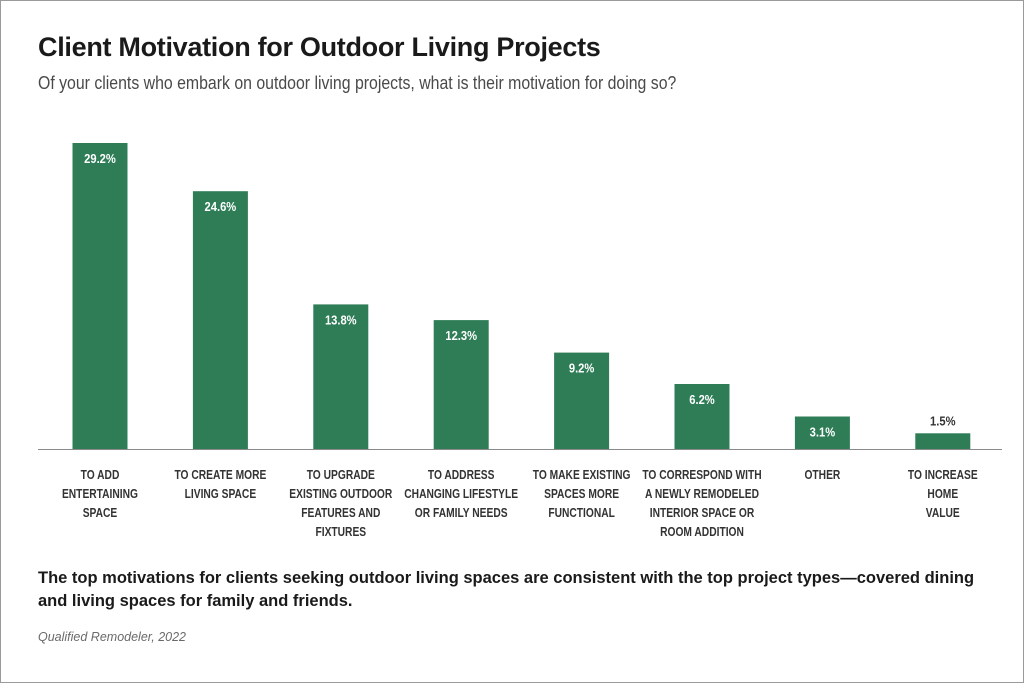 Image resolution: width=1024 pixels, height=683 pixels. What do you see at coordinates (942, 494) in the screenshot?
I see `category-label-line: HOME` at bounding box center [942, 494].